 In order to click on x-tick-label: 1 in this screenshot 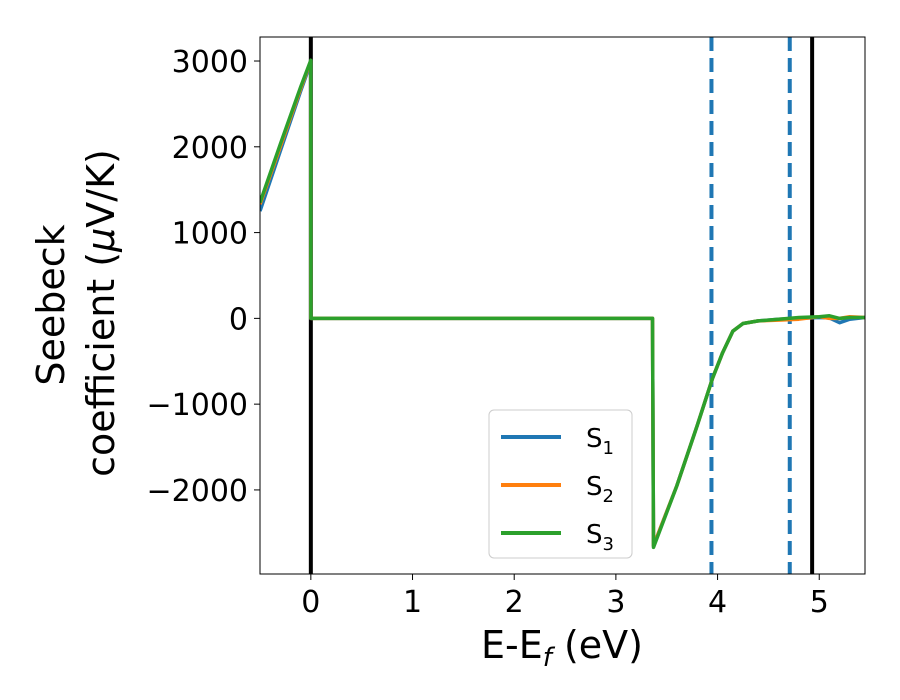, I will do `click(412, 602)`.